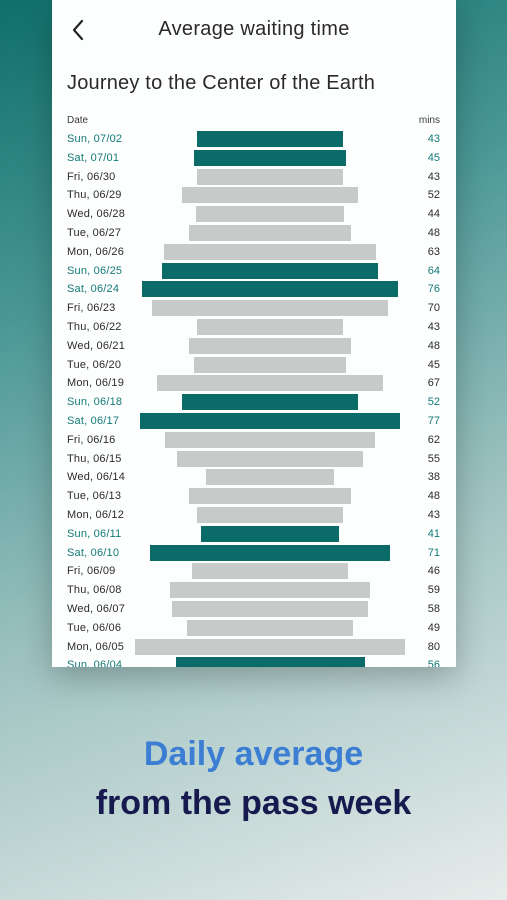 The width and height of the screenshot is (507, 900). I want to click on date-label: Thu, 06/15, so click(94, 458).